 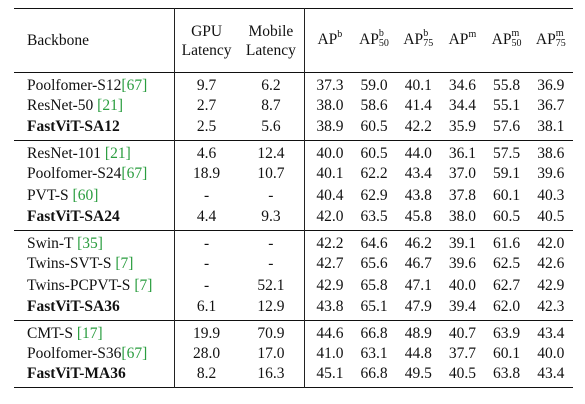 What do you see at coordinates (551, 216) in the screenshot?
I see `cell-ap-5: 40.5` at bounding box center [551, 216].